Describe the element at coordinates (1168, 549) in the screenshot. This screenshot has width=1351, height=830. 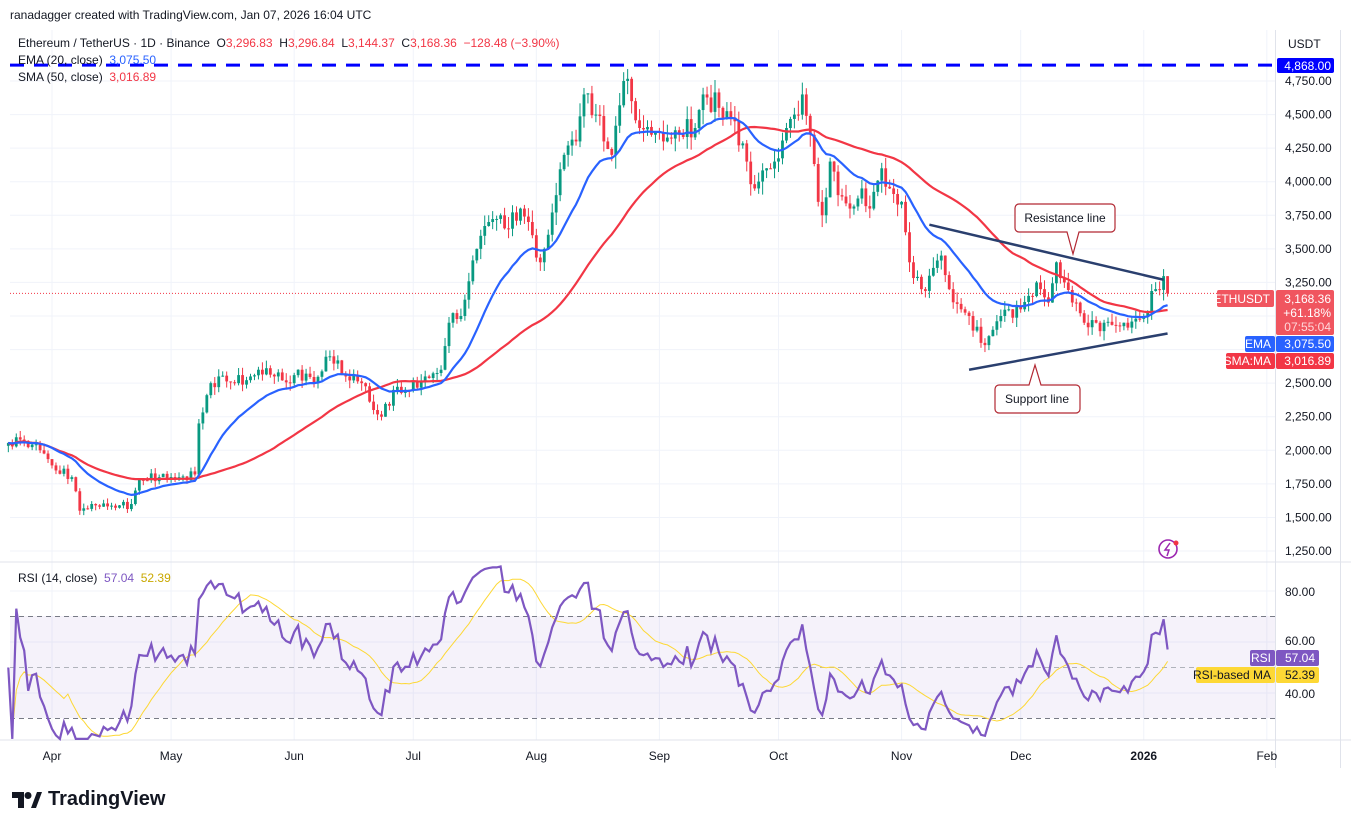
I see `alert-icon` at that location.